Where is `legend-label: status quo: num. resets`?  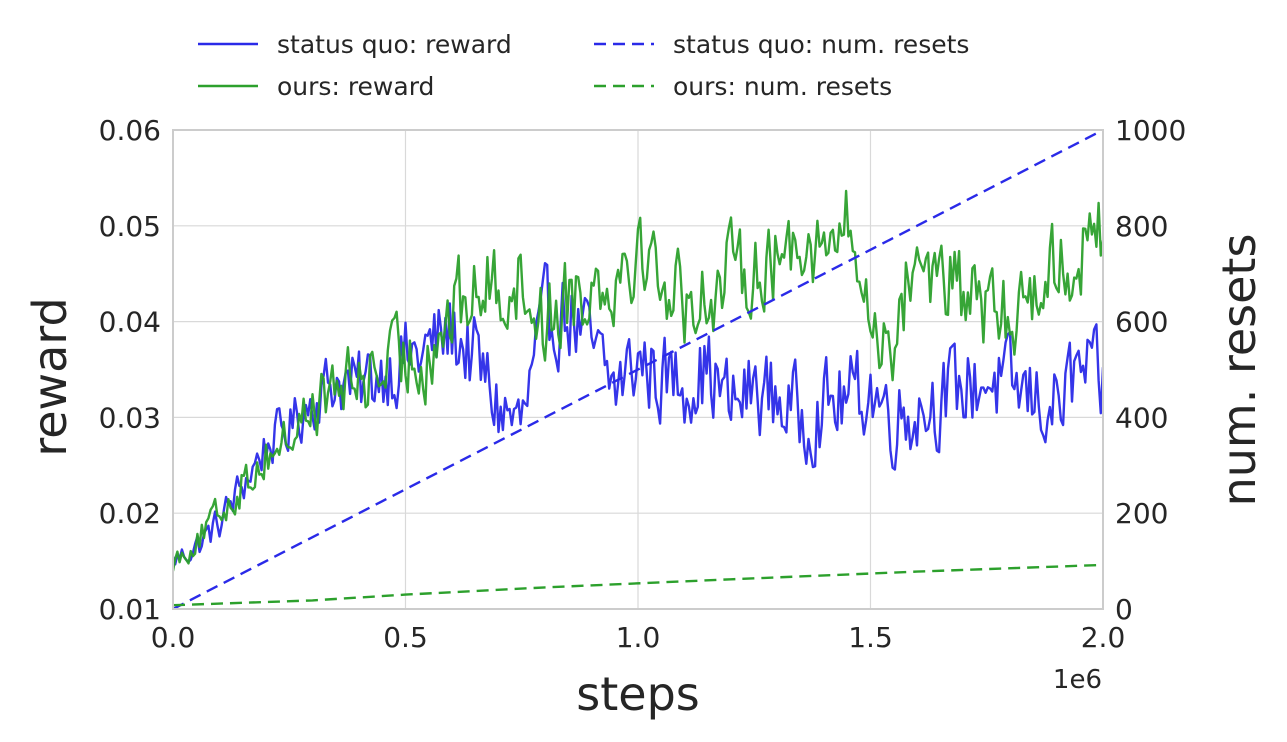 legend-label: status quo: num. resets is located at coordinates (821, 44).